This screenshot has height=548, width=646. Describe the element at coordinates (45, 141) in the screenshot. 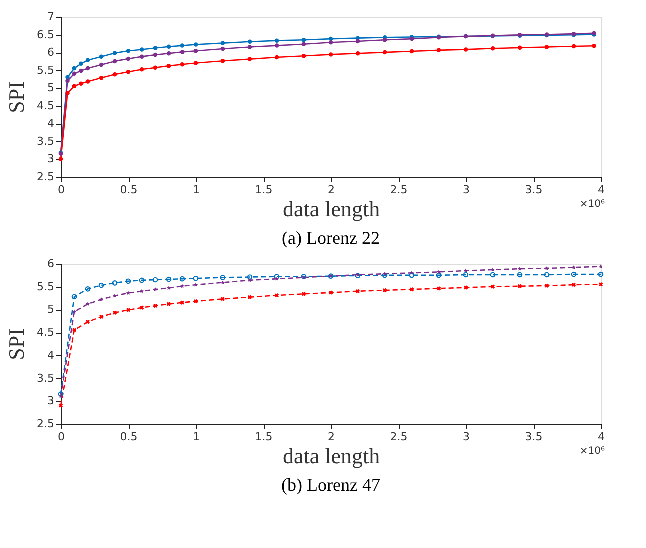

I see `y-tick-label: 3.5` at that location.